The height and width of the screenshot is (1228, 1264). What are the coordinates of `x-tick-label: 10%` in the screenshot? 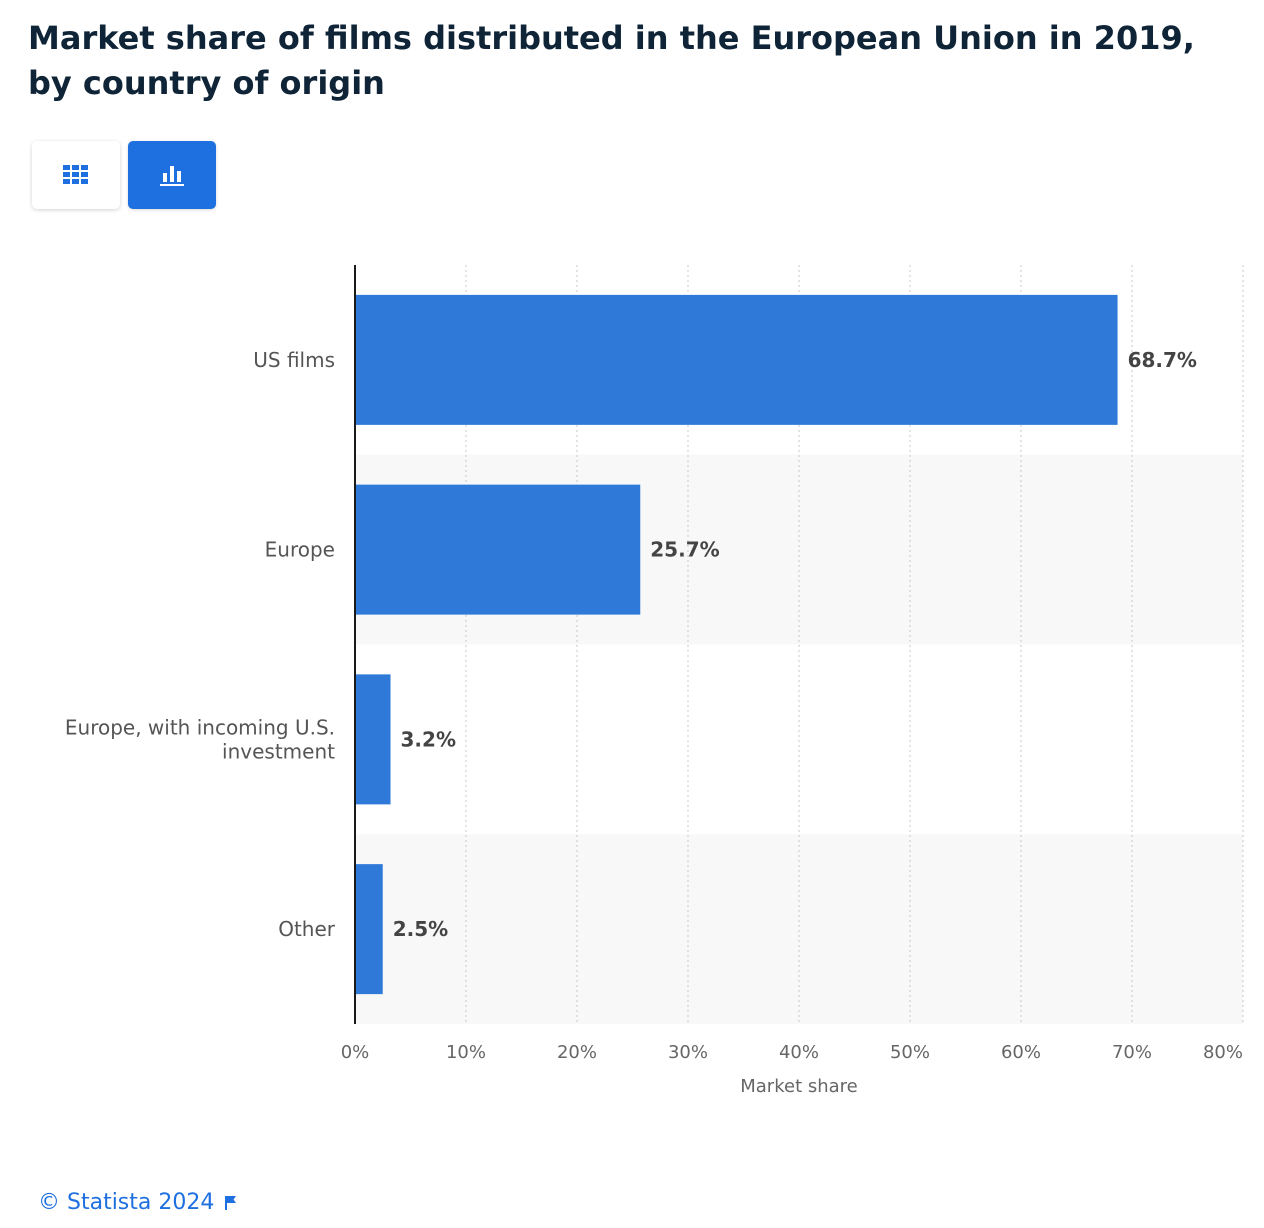 It's located at (466, 1052).